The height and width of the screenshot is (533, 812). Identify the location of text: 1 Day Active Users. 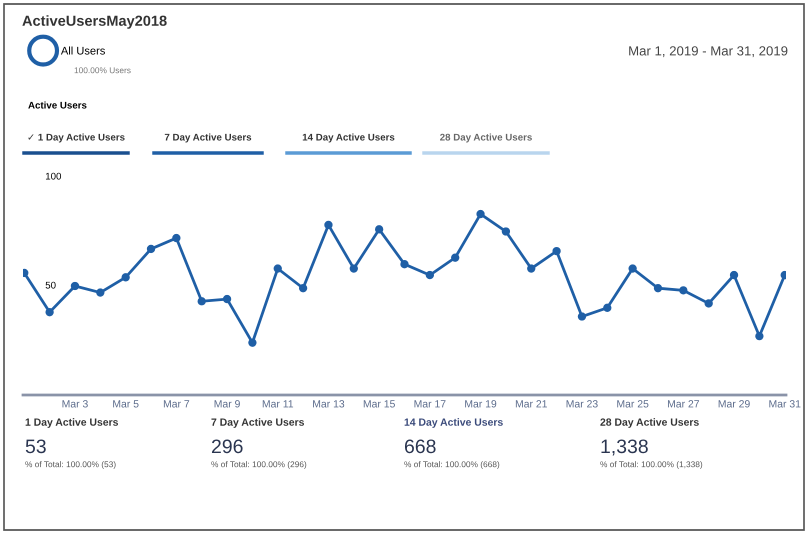
(72, 423).